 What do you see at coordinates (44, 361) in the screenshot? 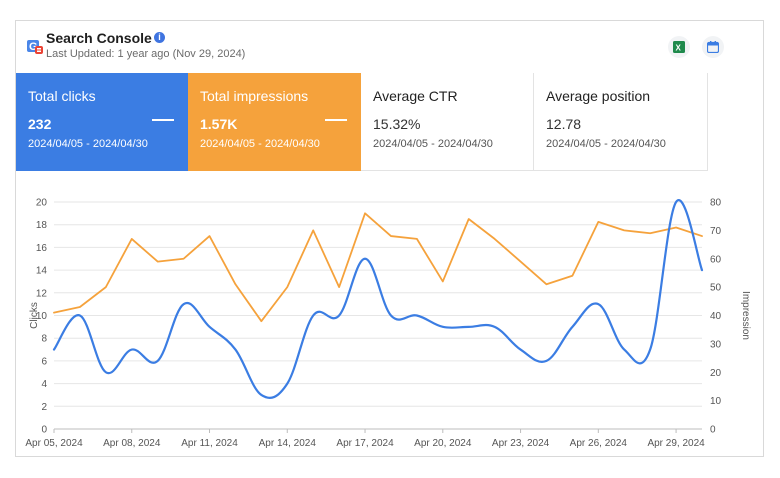
I see `y-tick-label: 6` at bounding box center [44, 361].